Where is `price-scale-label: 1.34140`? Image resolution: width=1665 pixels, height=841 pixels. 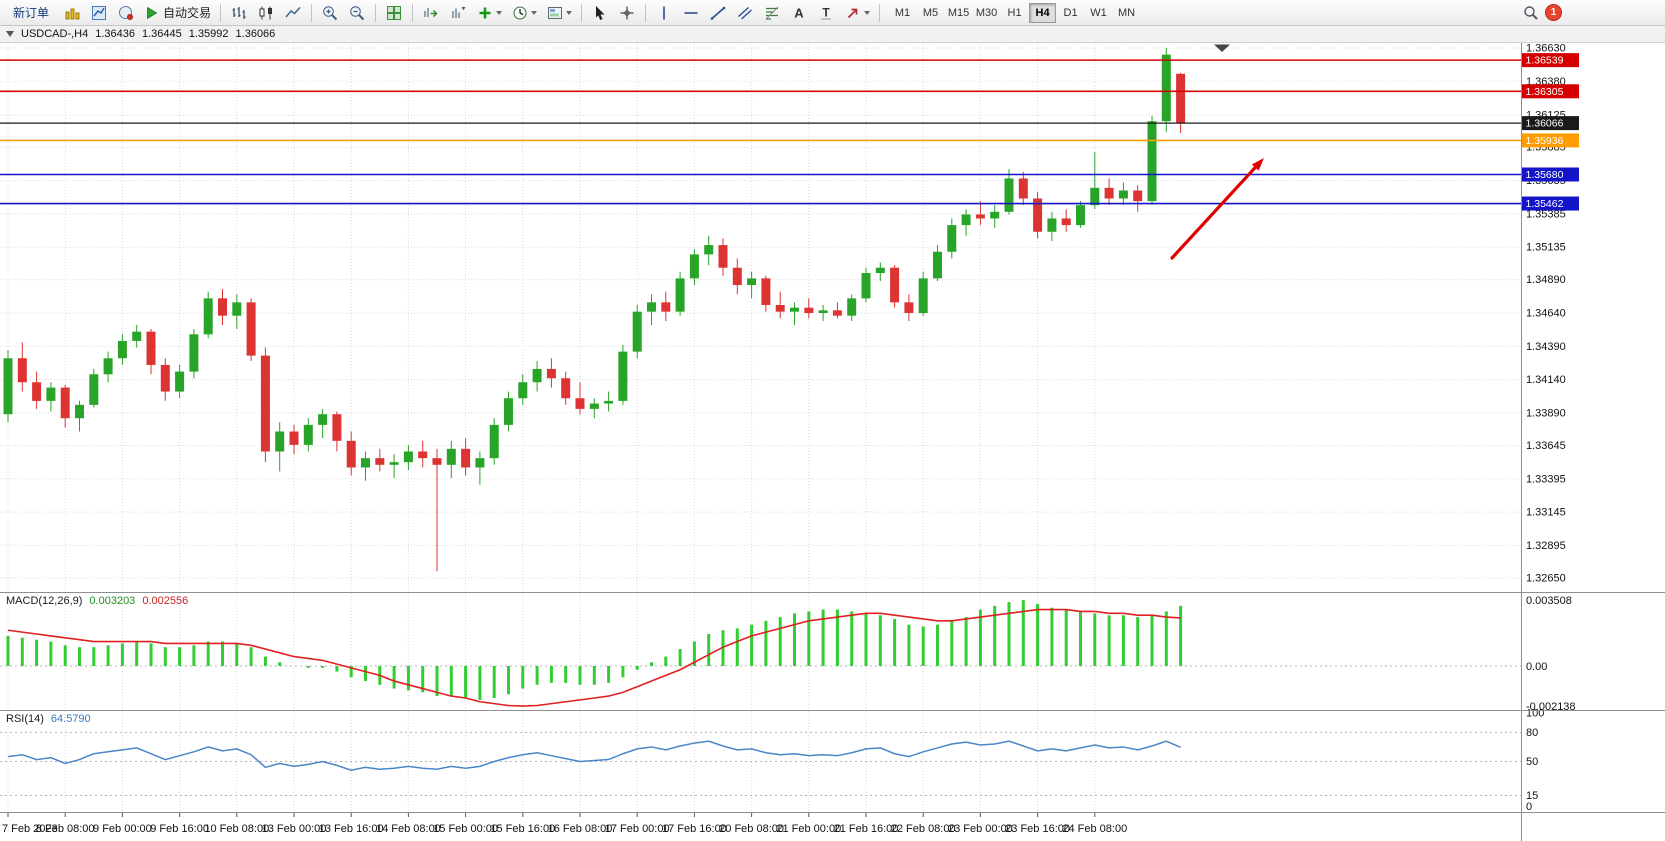
price-scale-label: 1.34140 is located at coordinates (1546, 380).